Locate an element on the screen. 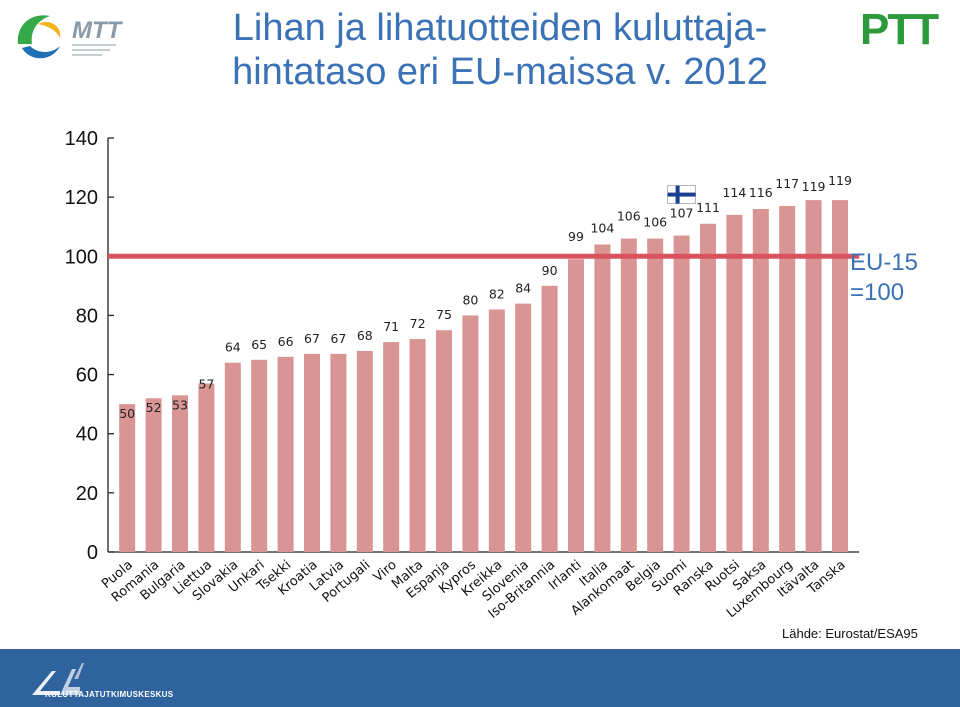  eu-reference-label-line1: EU-15 is located at coordinates (884, 262).